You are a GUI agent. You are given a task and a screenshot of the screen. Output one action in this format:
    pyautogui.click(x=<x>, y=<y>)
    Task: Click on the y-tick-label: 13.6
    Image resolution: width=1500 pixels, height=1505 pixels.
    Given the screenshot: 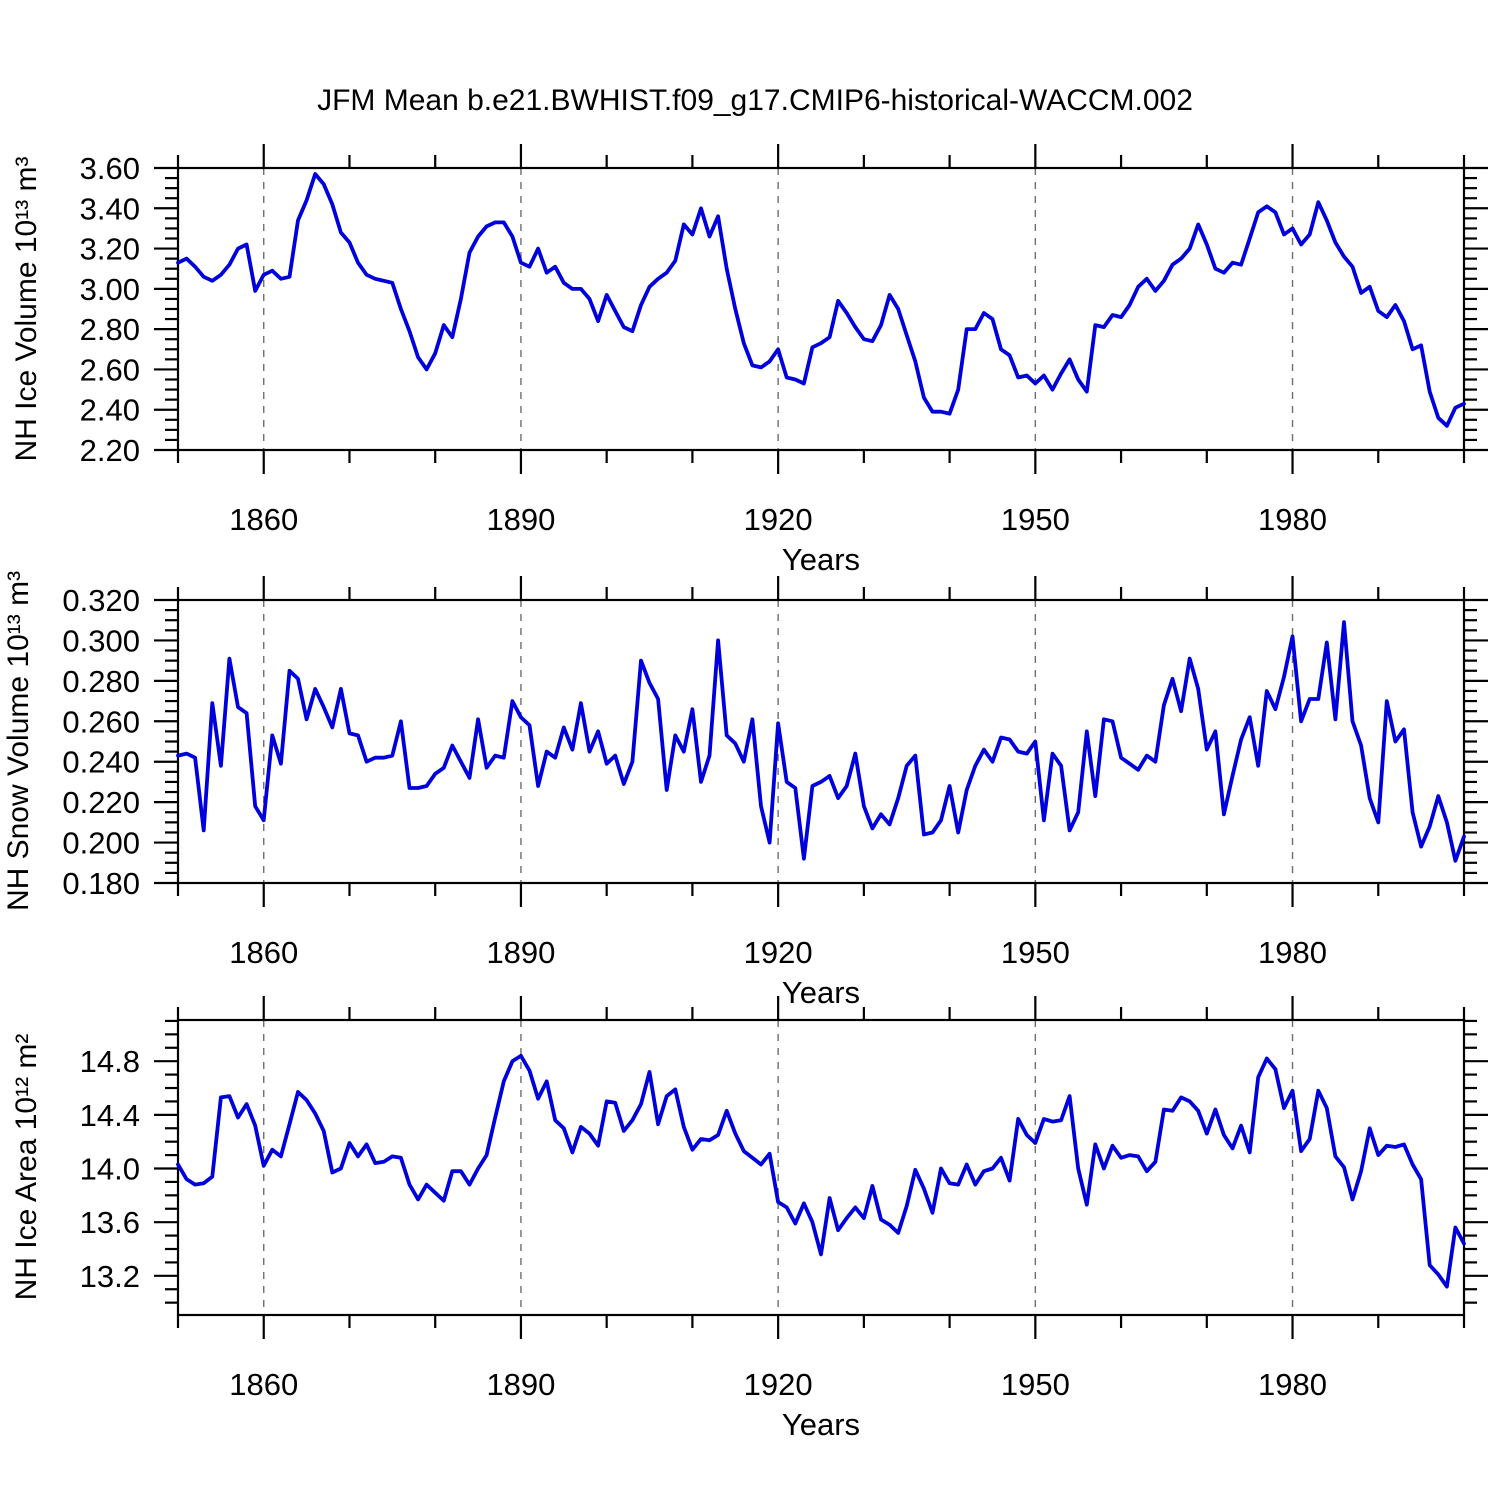 What is the action you would take?
    pyautogui.click(x=110, y=1222)
    